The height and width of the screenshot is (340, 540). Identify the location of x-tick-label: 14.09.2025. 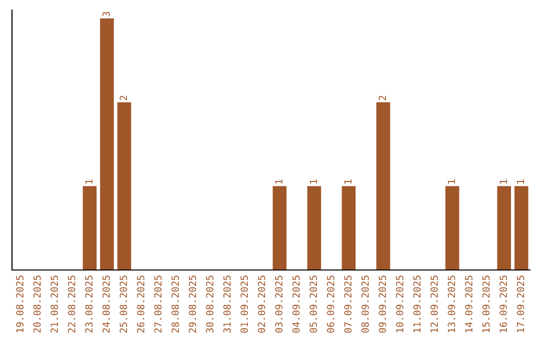
(468, 304).